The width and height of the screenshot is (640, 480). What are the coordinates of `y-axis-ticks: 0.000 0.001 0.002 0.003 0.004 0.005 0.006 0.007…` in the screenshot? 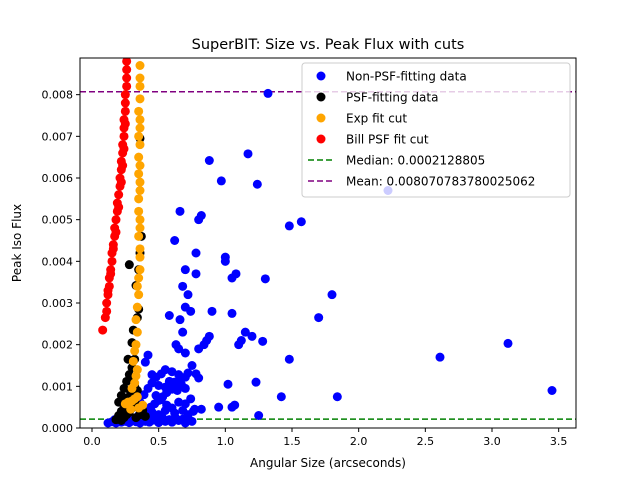 It's located at (61, 262).